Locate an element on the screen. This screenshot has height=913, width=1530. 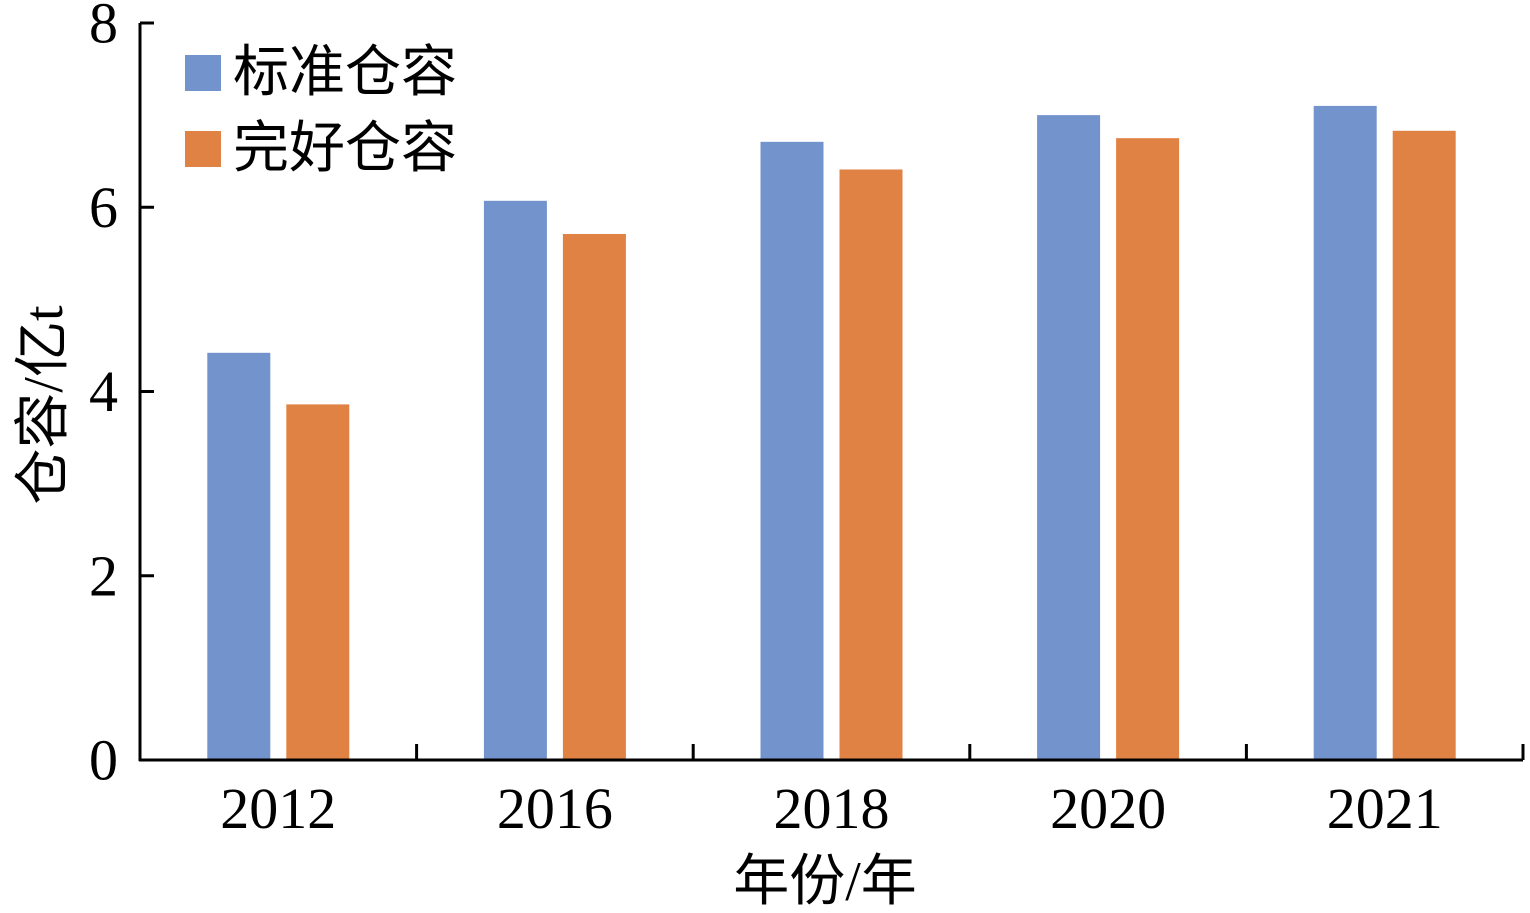
y-tick-label-8: 8 is located at coordinates (103, 28).